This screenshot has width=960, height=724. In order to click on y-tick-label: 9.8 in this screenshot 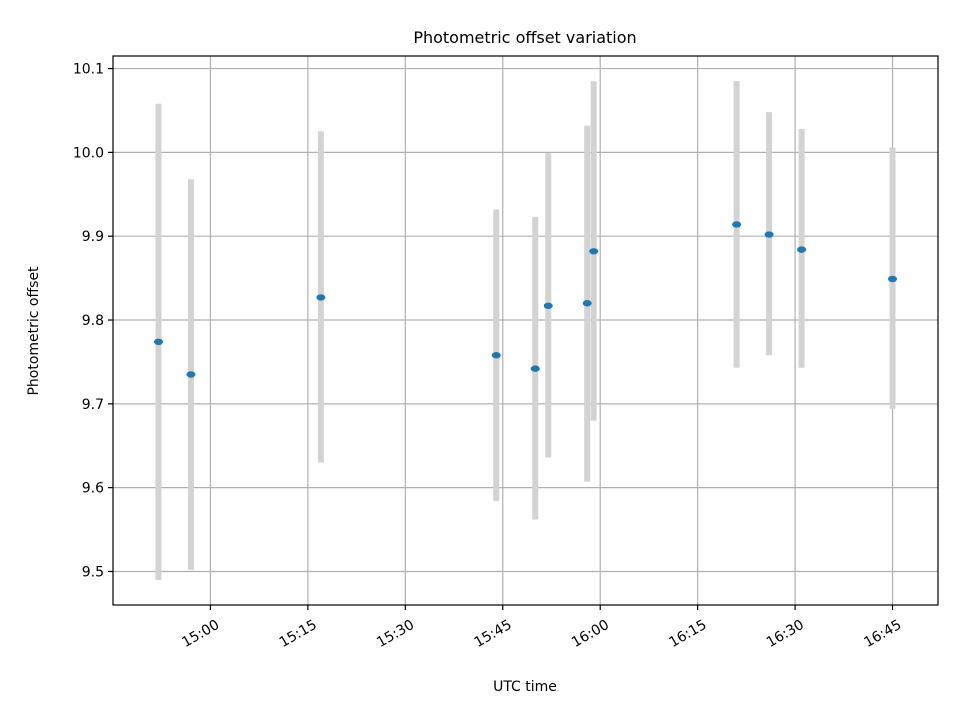, I will do `click(93, 321)`.